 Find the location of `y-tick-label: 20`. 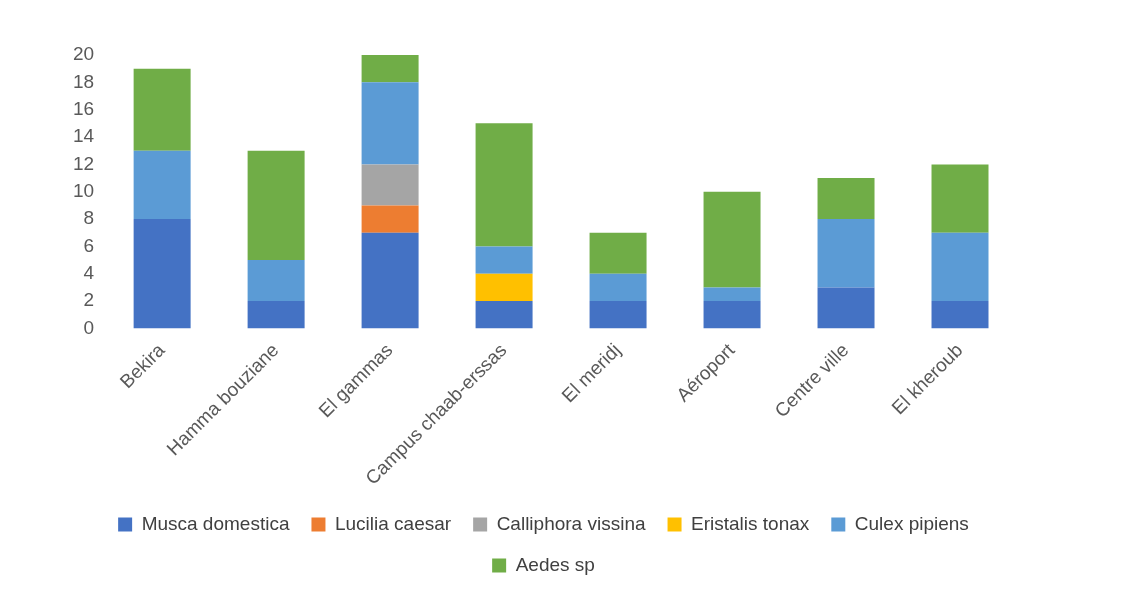

y-tick-label: 20 is located at coordinates (83, 54).